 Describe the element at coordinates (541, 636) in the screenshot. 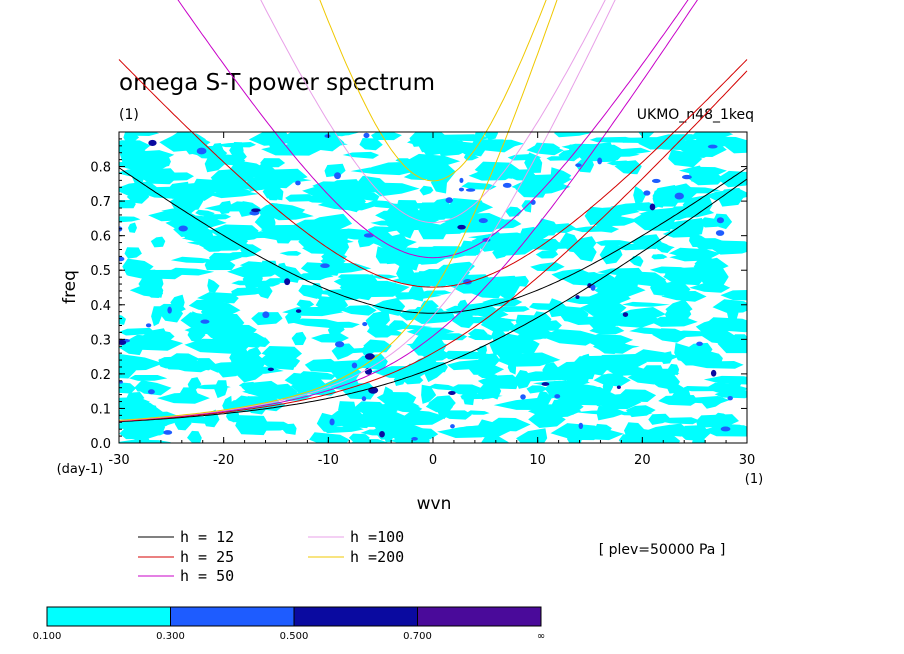

I see `colorbar-label: ∞` at that location.